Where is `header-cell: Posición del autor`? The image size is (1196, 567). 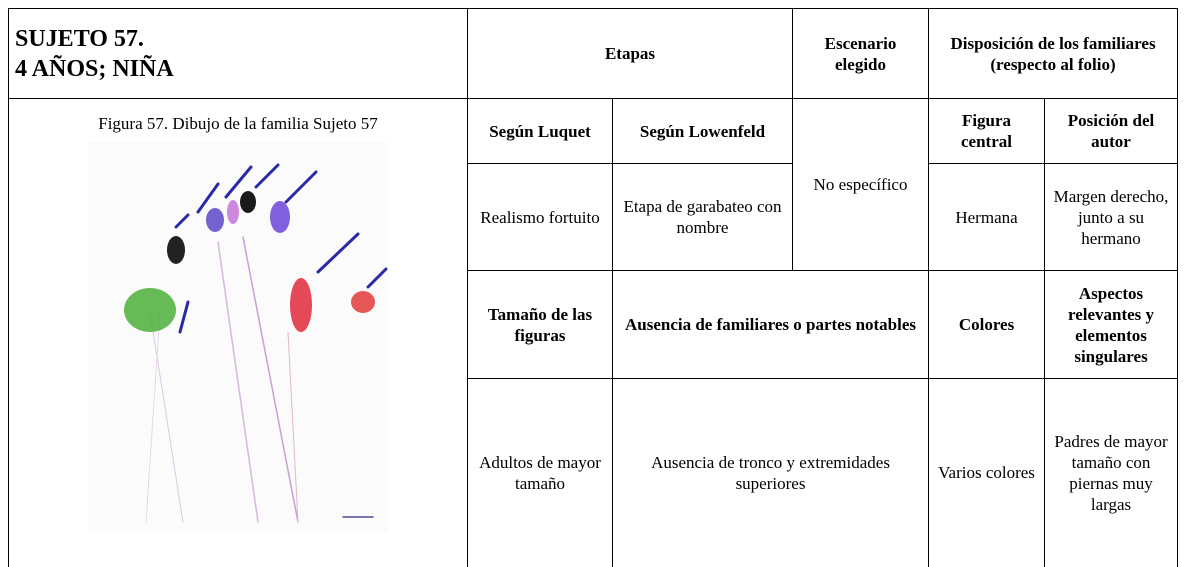
header-cell: Posición del autor is located at coordinates (1111, 131).